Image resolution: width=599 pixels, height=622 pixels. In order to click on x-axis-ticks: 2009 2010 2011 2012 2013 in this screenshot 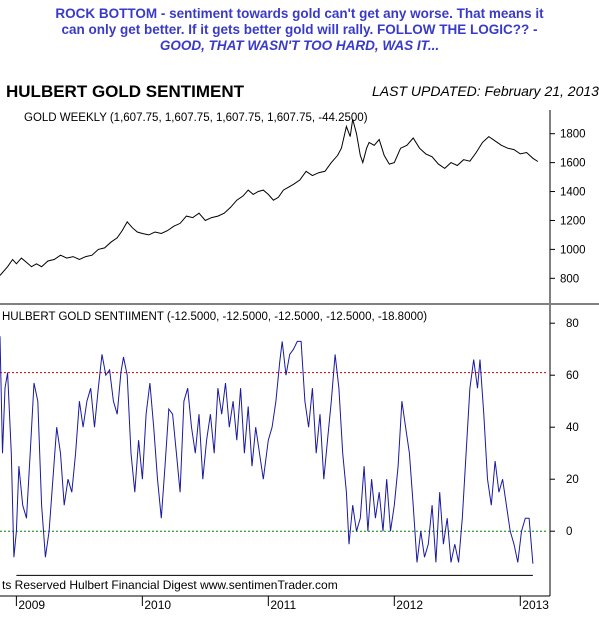, I will do `click(282, 604)`.